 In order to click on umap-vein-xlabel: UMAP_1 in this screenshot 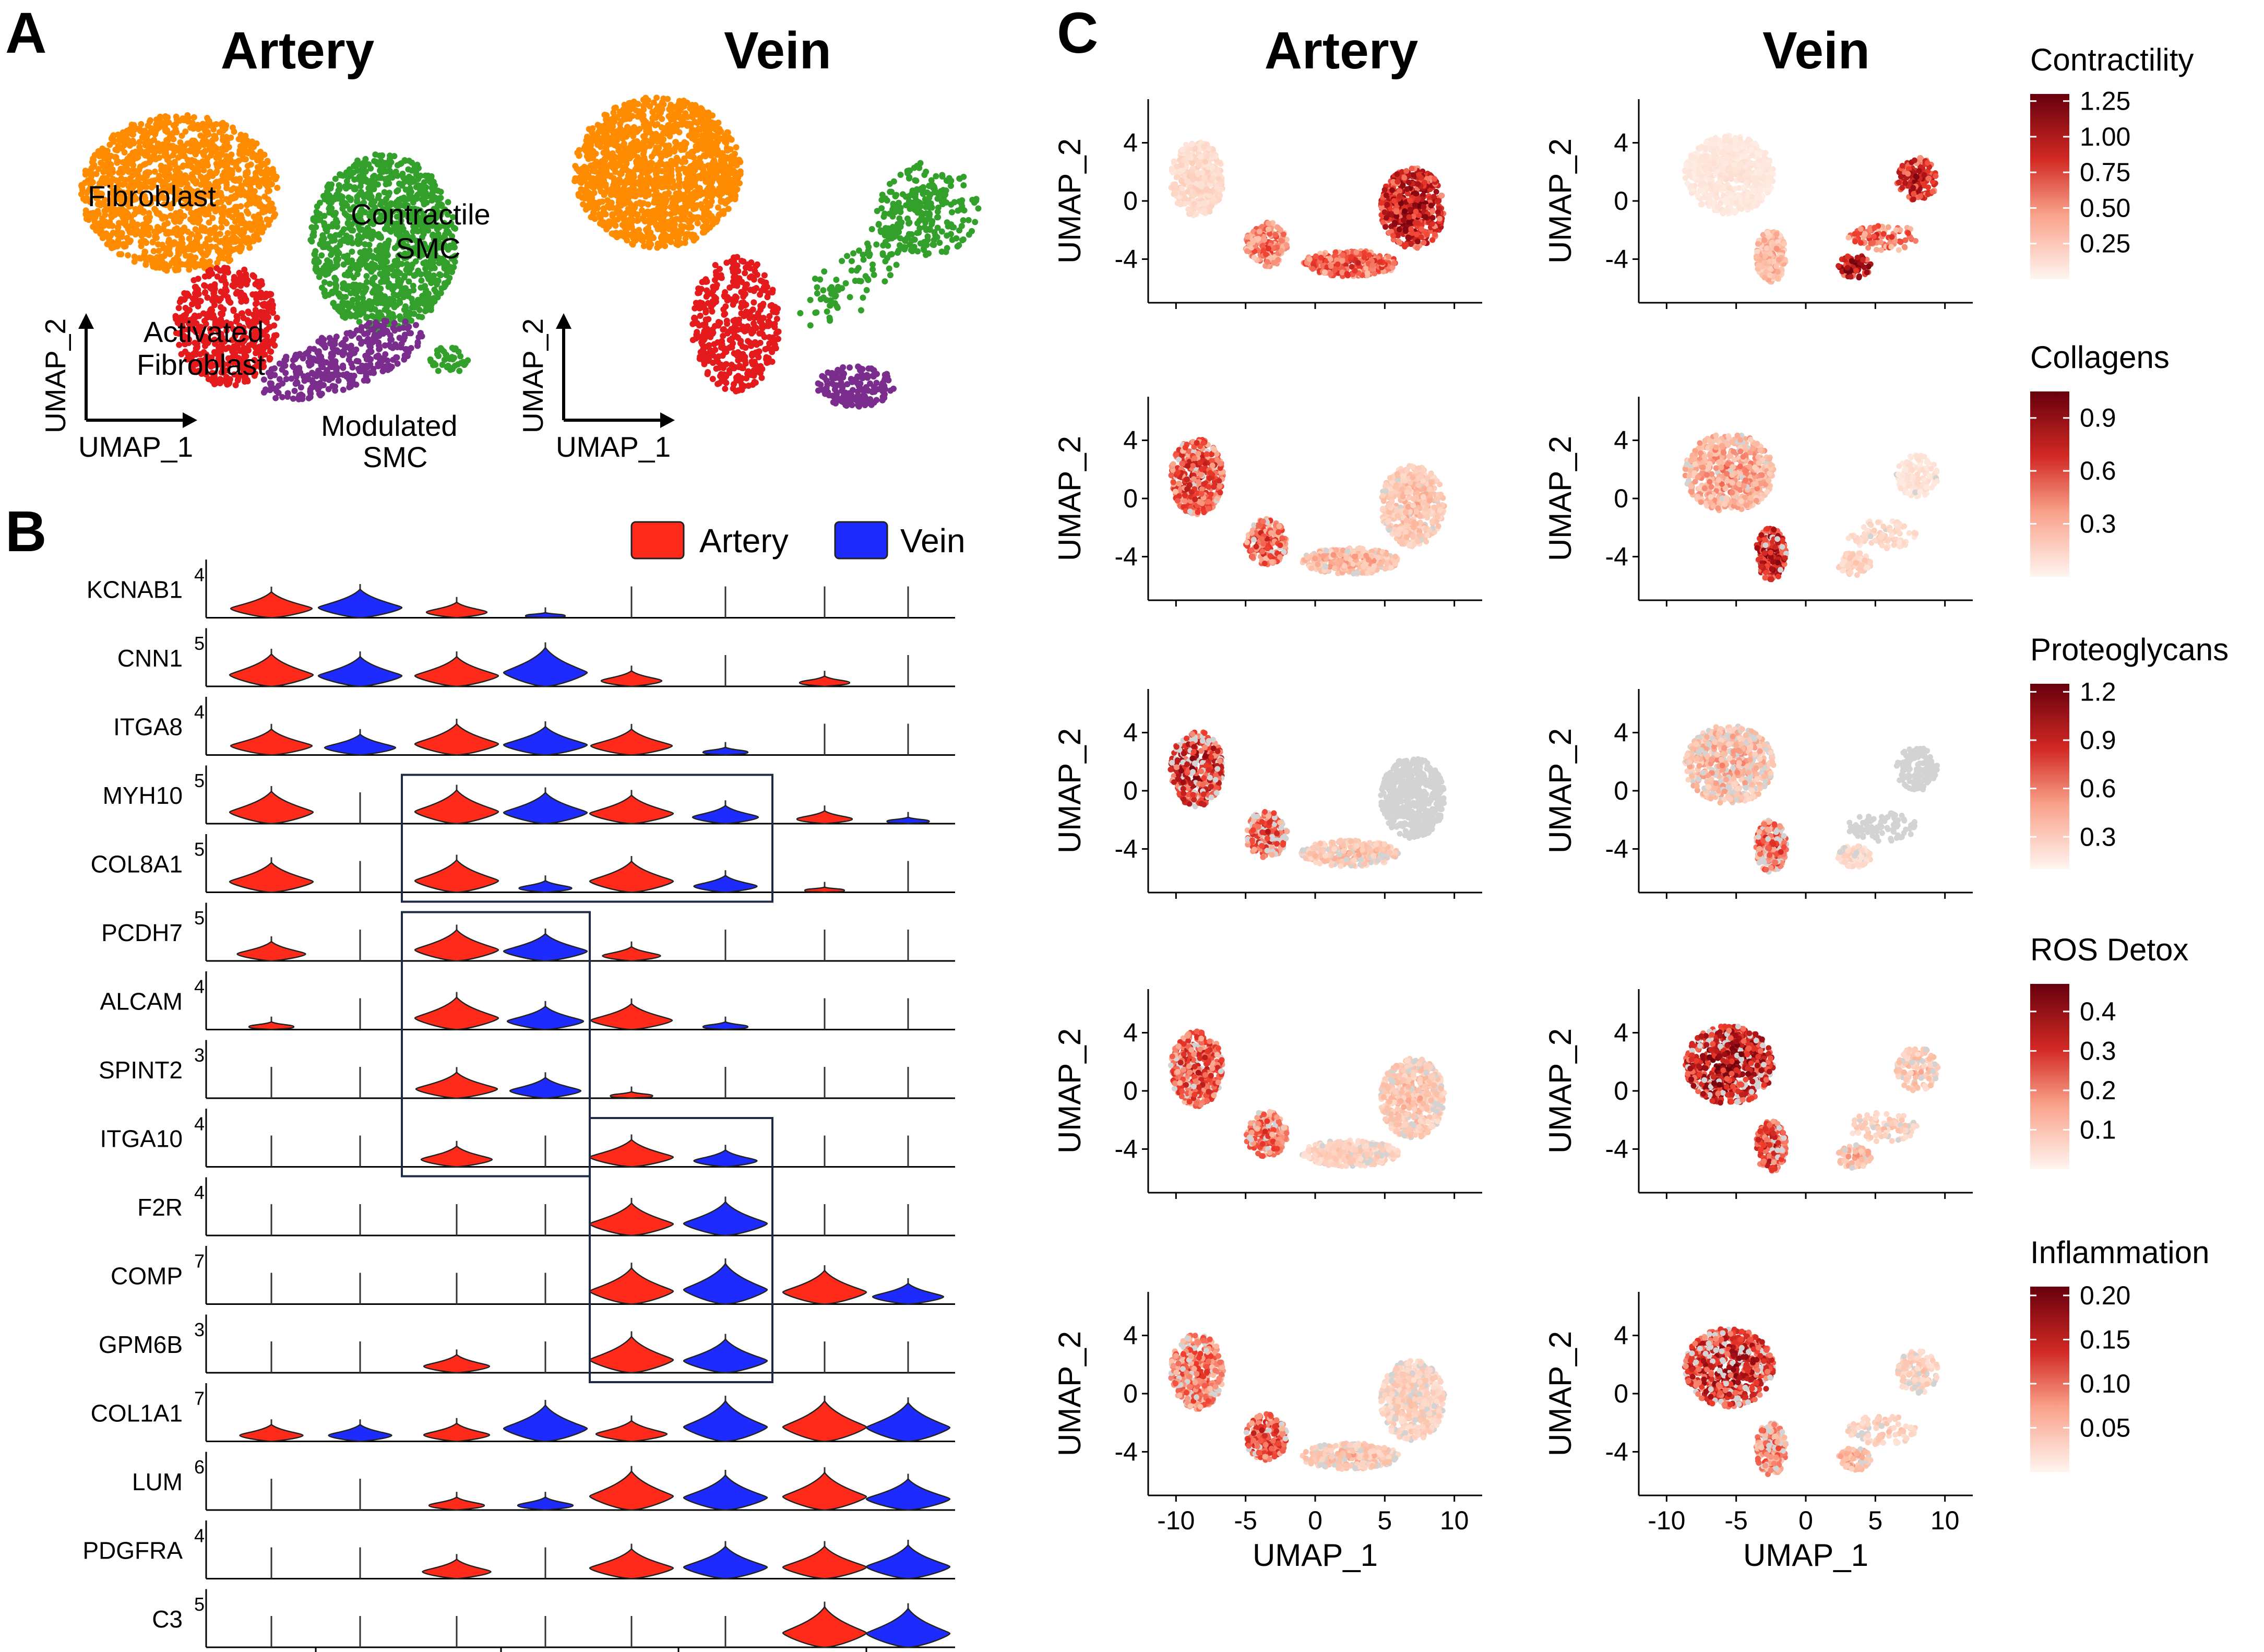, I will do `click(613, 447)`.